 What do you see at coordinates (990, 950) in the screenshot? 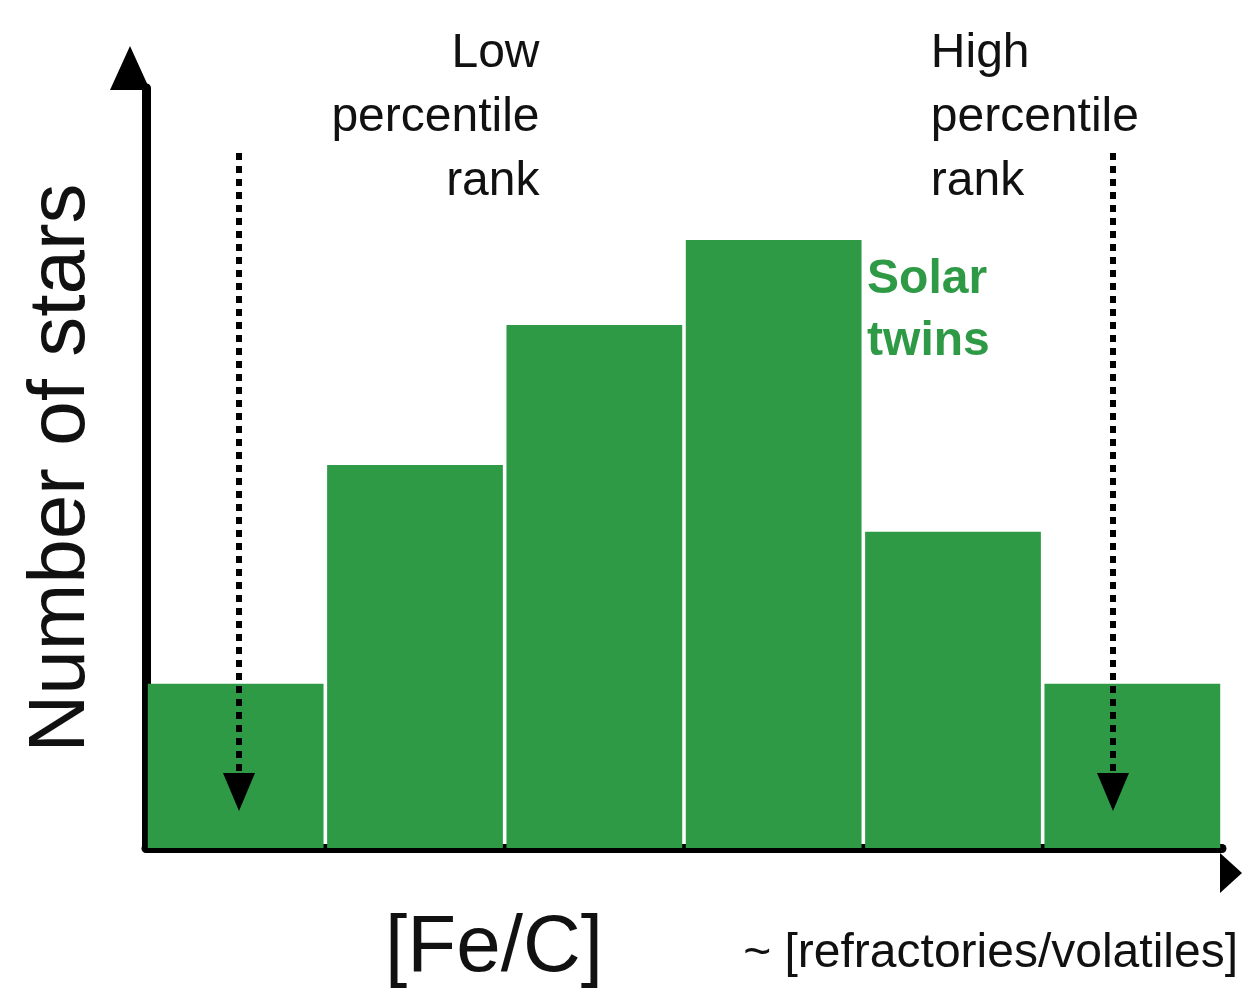
I see `text: ~ [refractories/volatiles]` at bounding box center [990, 950].